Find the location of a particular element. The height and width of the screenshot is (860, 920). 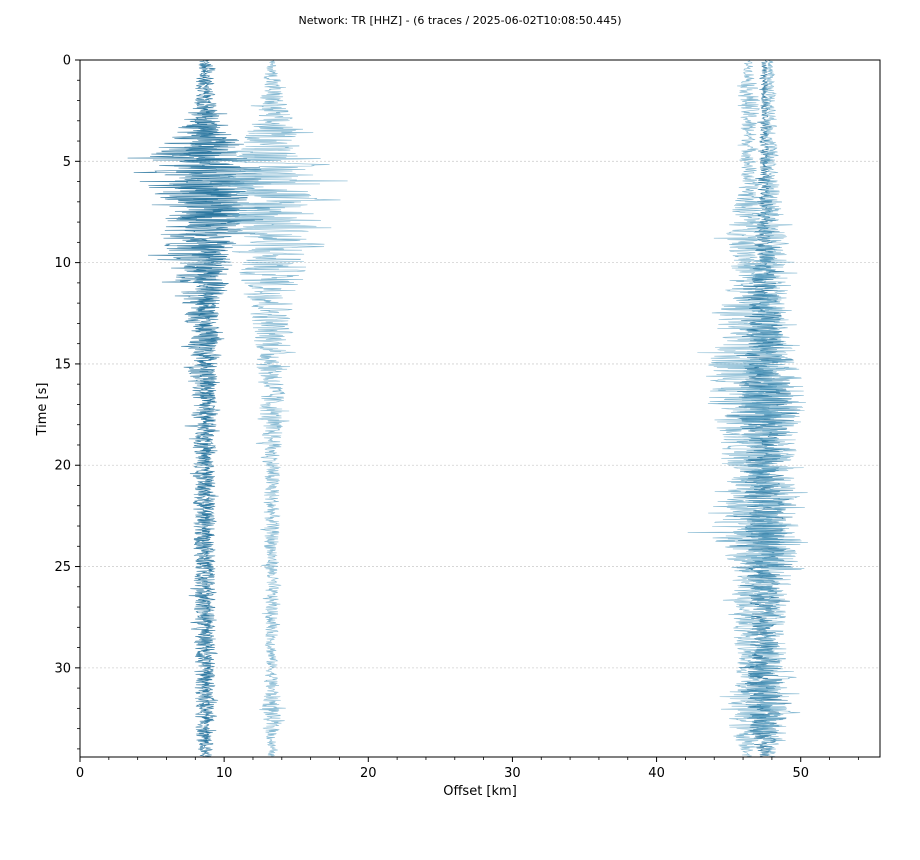

x-tick-label: 50 is located at coordinates (800, 773).